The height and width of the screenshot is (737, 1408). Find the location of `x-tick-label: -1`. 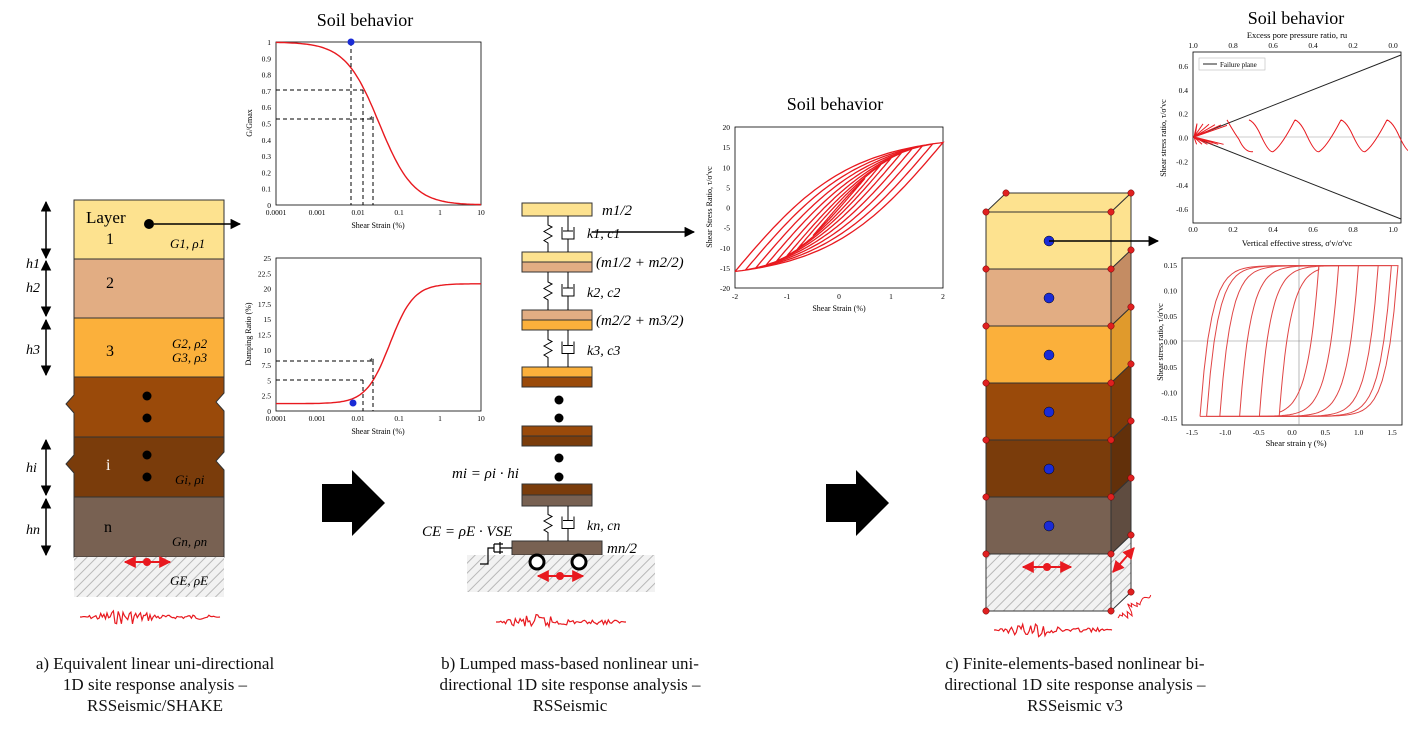

x-tick-label: -1 is located at coordinates (787, 296).